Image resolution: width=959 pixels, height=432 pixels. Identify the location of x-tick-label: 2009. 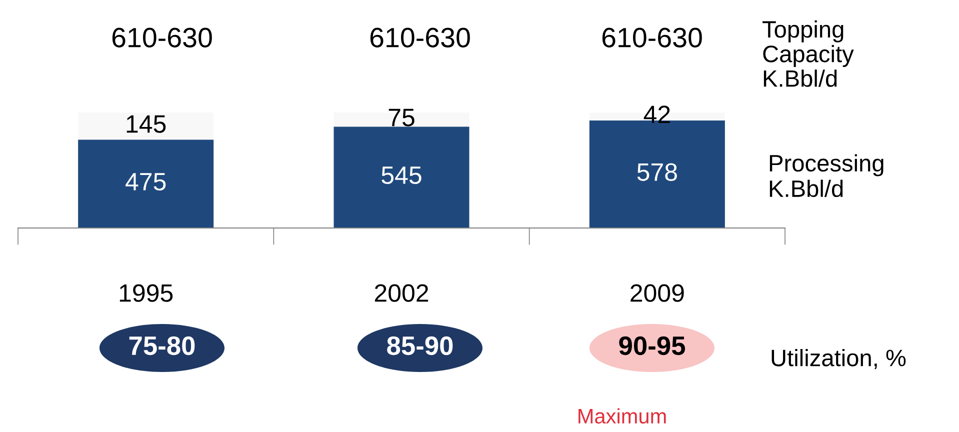
(657, 293).